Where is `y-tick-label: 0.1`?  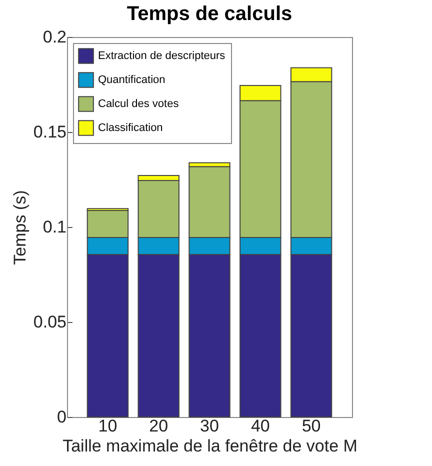 y-tick-label: 0.1 is located at coordinates (54, 227).